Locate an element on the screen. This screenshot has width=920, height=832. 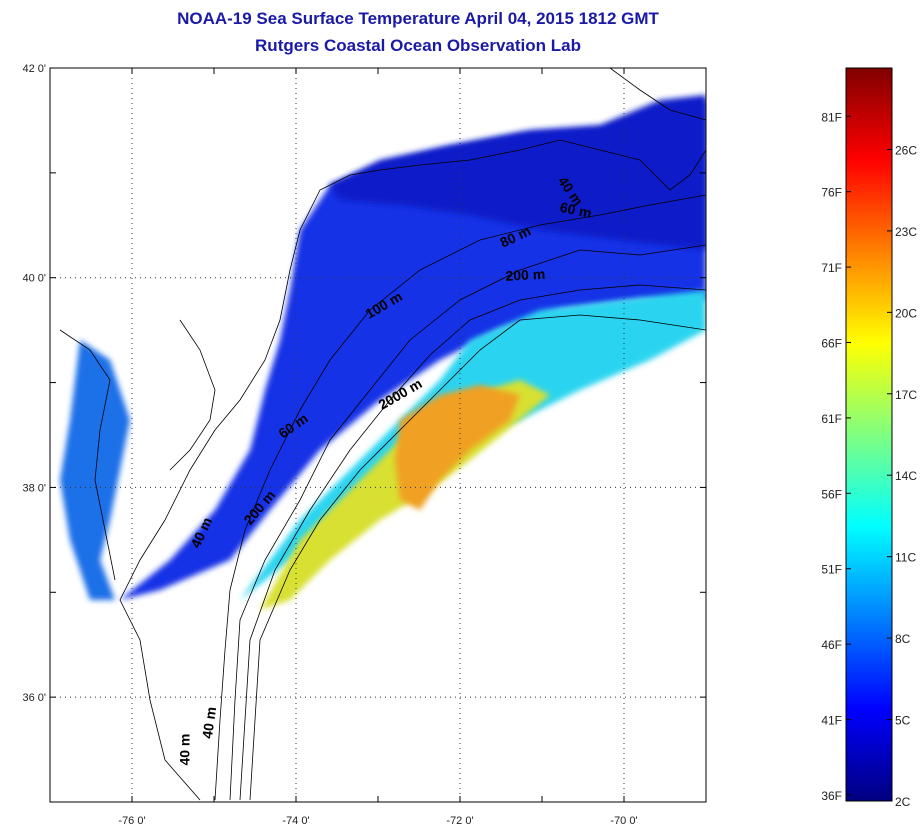
contour-label: 60 m is located at coordinates (576, 210).